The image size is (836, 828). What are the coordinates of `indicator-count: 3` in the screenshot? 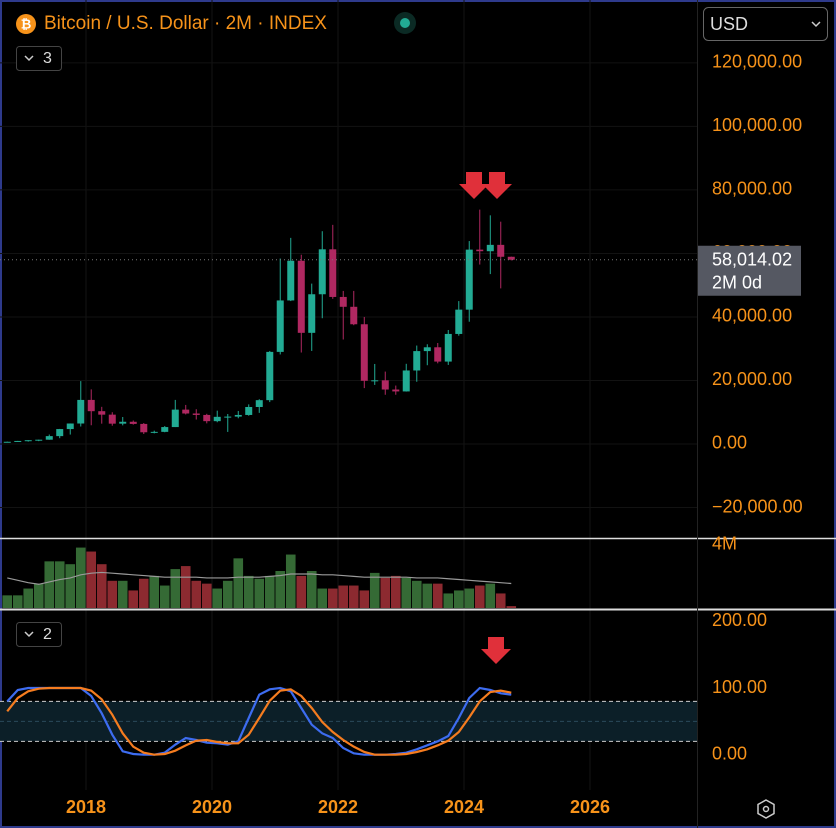 It's located at (47, 58).